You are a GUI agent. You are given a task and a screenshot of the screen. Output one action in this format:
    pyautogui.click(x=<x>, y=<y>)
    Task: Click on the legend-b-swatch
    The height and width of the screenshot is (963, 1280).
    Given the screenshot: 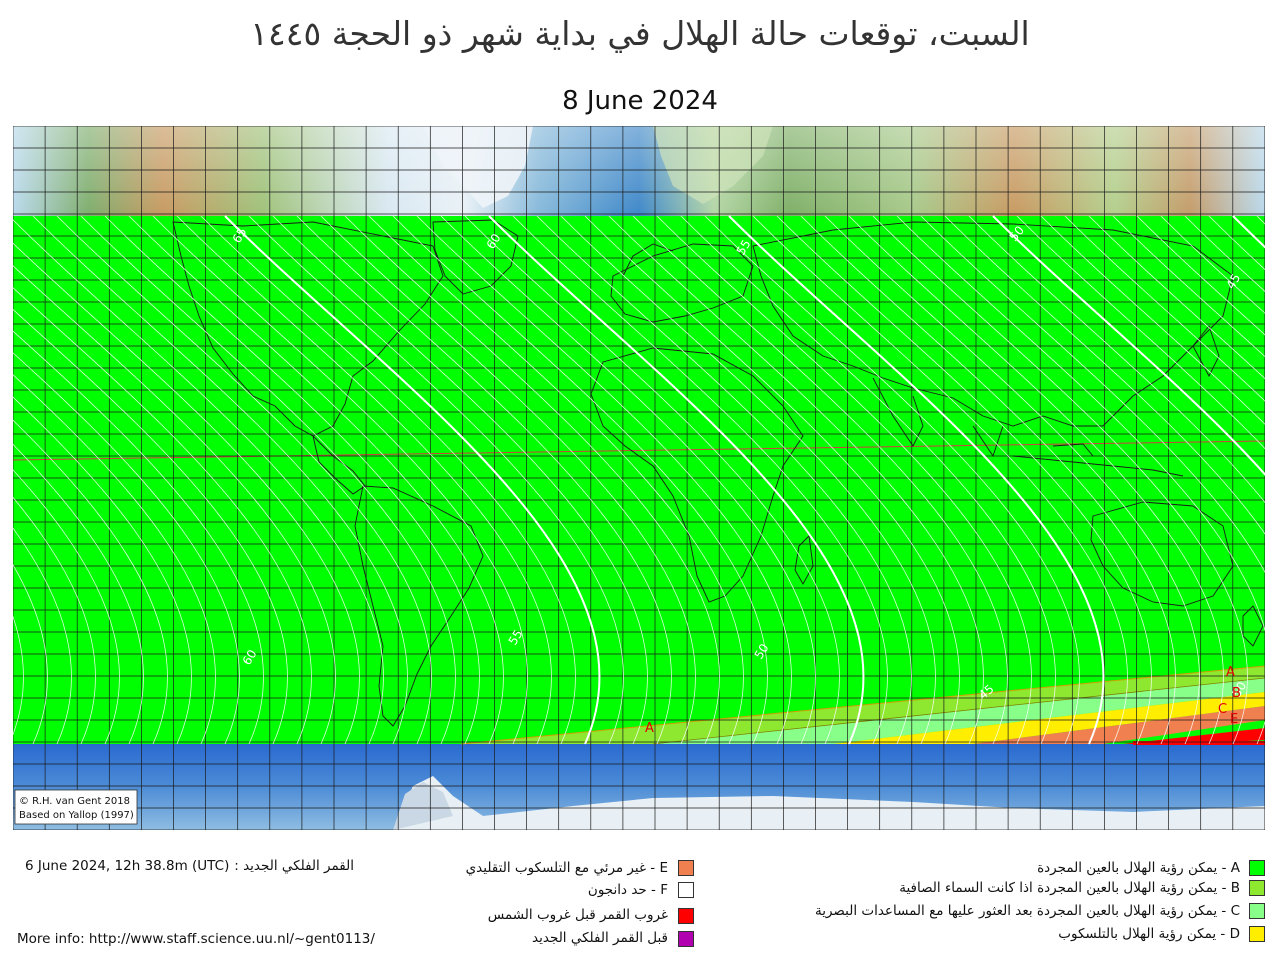 What is the action you would take?
    pyautogui.click(x=1257, y=888)
    